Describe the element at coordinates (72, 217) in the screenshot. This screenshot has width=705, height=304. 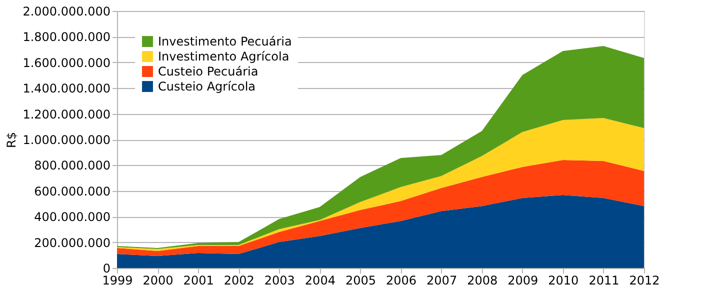
I see `y-tick-label: 400.000.000` at that location.